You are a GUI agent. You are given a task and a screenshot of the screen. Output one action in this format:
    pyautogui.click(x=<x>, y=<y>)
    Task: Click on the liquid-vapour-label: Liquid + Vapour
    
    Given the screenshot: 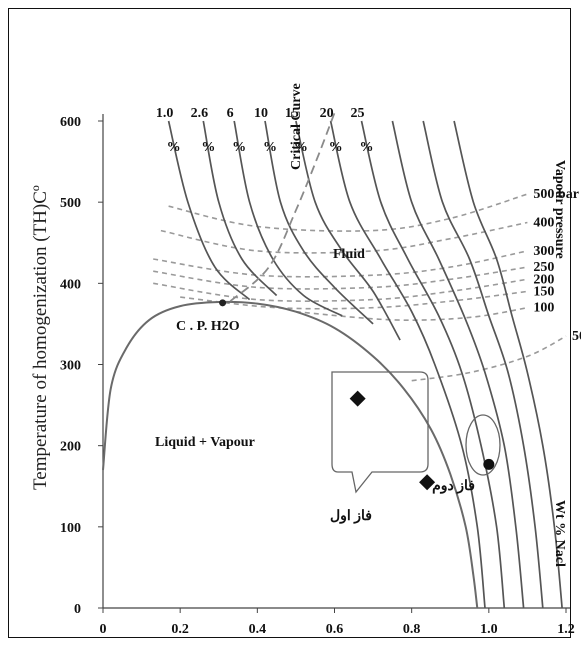 What is the action you would take?
    pyautogui.click(x=205, y=442)
    